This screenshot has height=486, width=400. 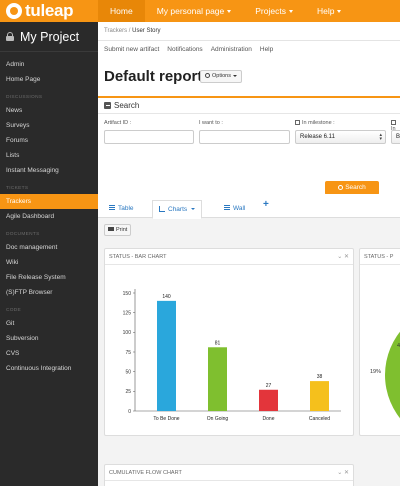 What do you see at coordinates (23, 79) in the screenshot?
I see `sidebar-item-home-page: Home Page` at bounding box center [23, 79].